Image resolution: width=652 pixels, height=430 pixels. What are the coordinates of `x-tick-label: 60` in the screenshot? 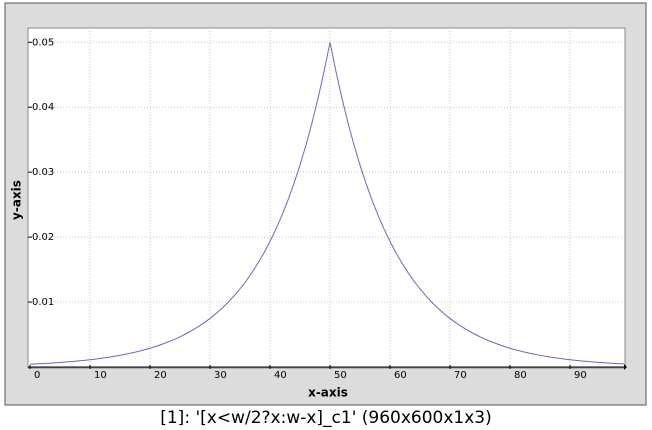 It's located at (400, 375).